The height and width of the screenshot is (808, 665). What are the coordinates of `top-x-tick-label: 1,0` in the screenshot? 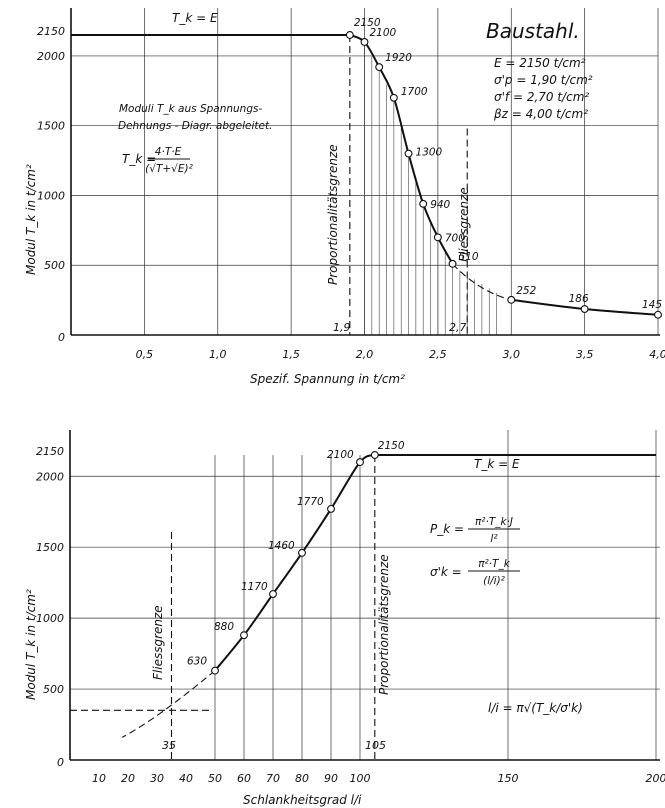 It's located at (218, 354).